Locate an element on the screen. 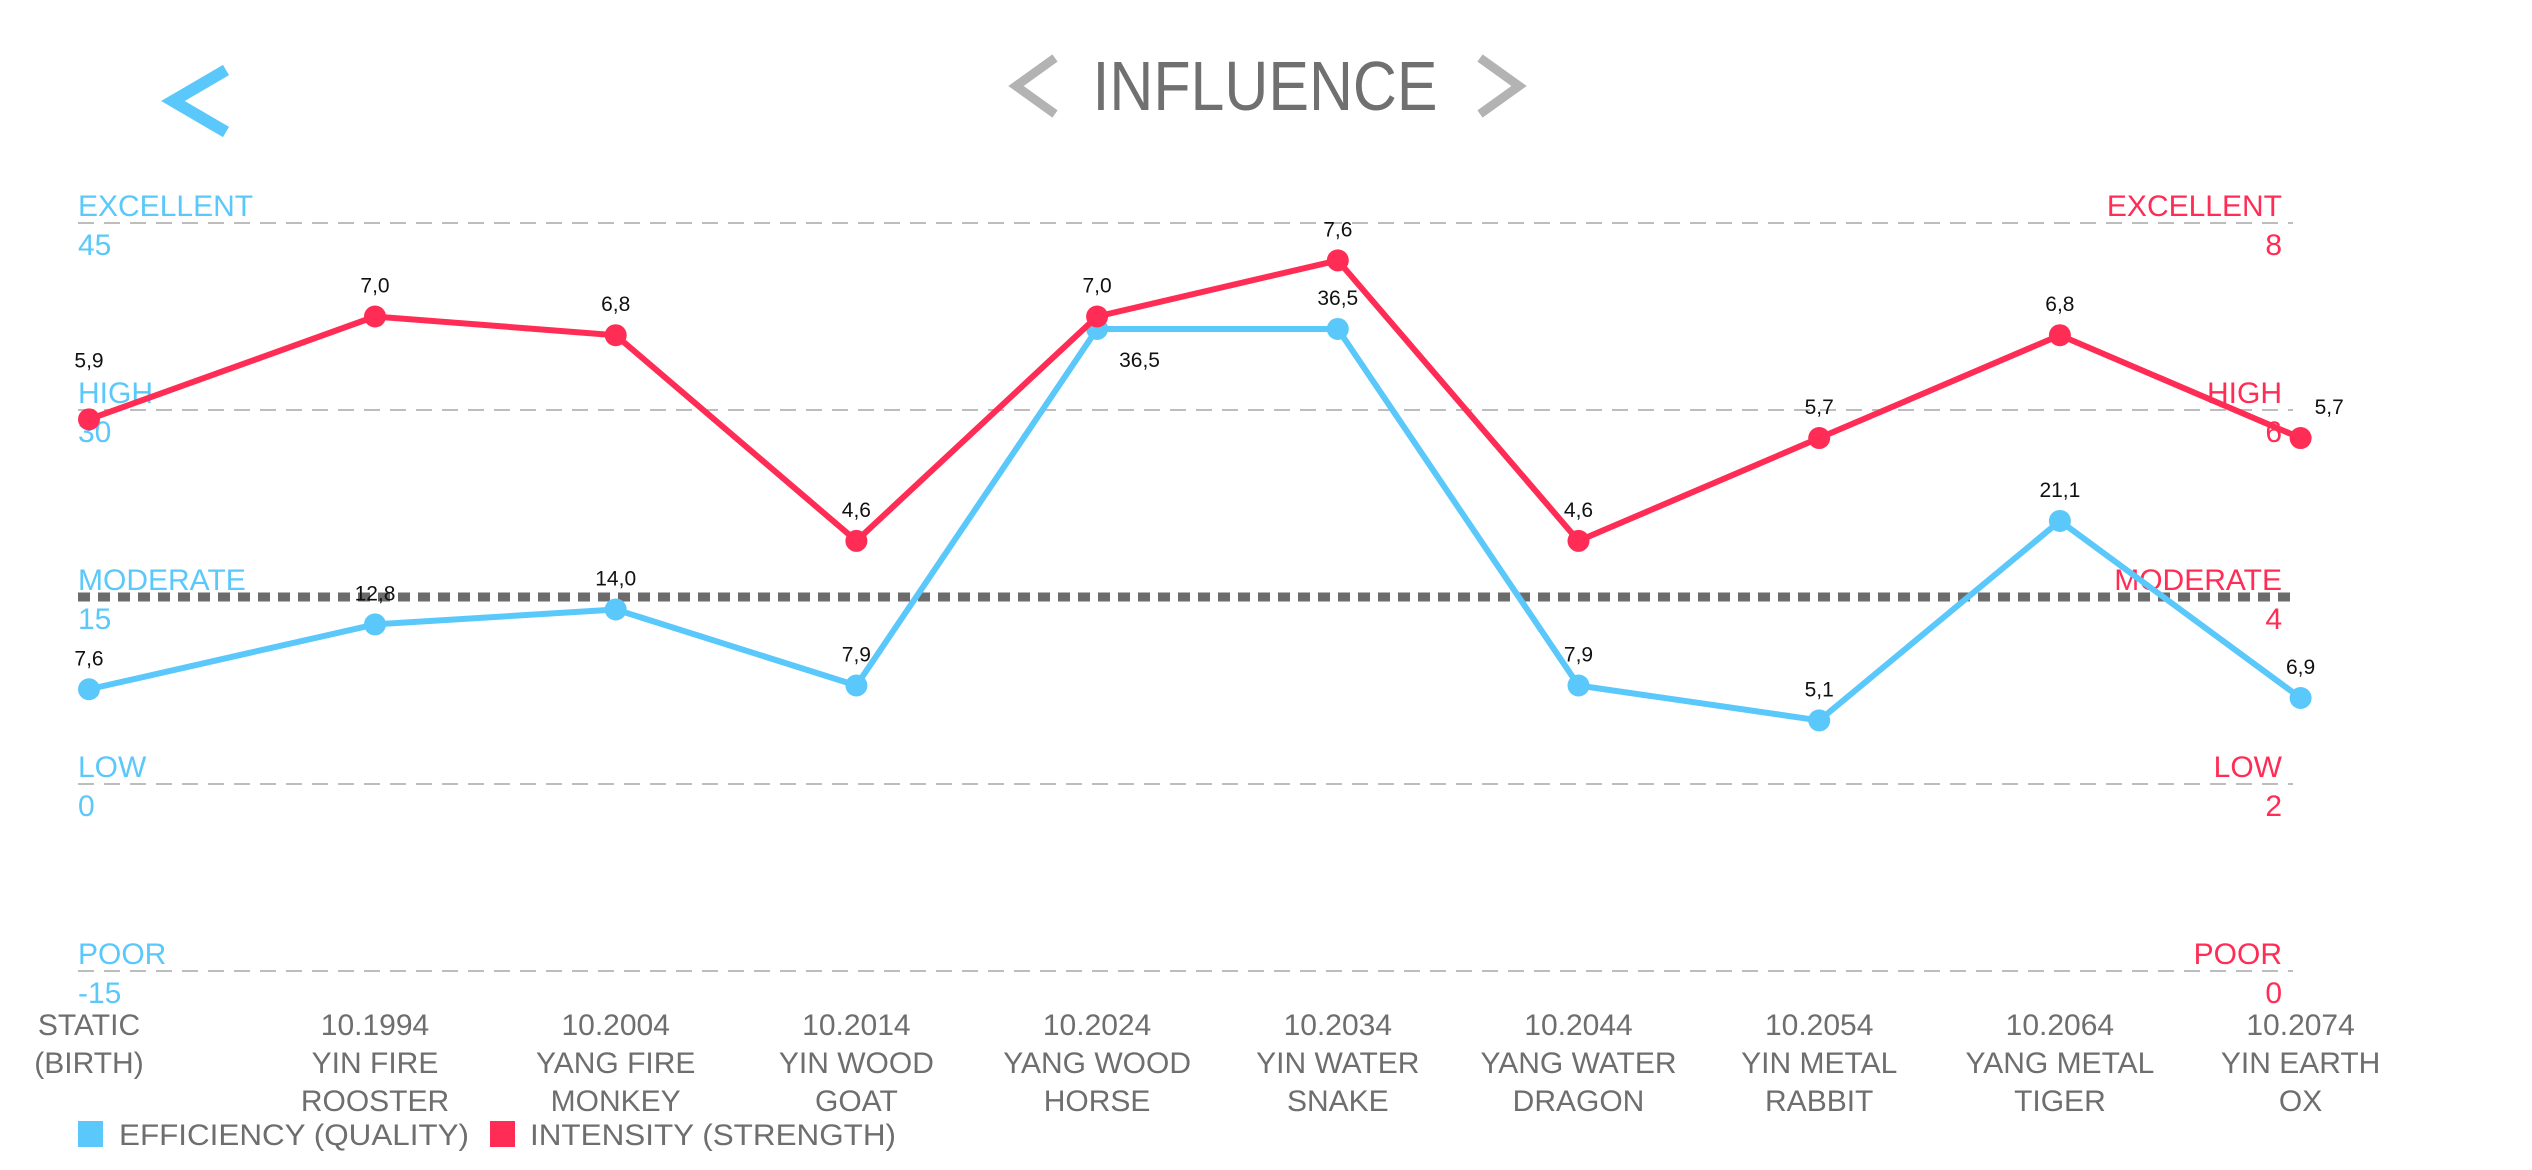 This screenshot has height=1170, width=2532. legend-label-intensity: INTENSITY (STRENGTH) is located at coordinates (713, 1135).